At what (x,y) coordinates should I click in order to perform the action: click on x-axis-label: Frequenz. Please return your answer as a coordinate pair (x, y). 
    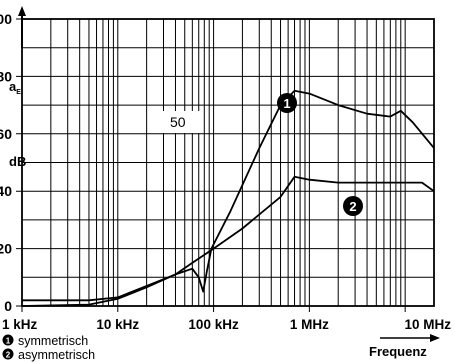
    Looking at the image, I should click on (398, 351).